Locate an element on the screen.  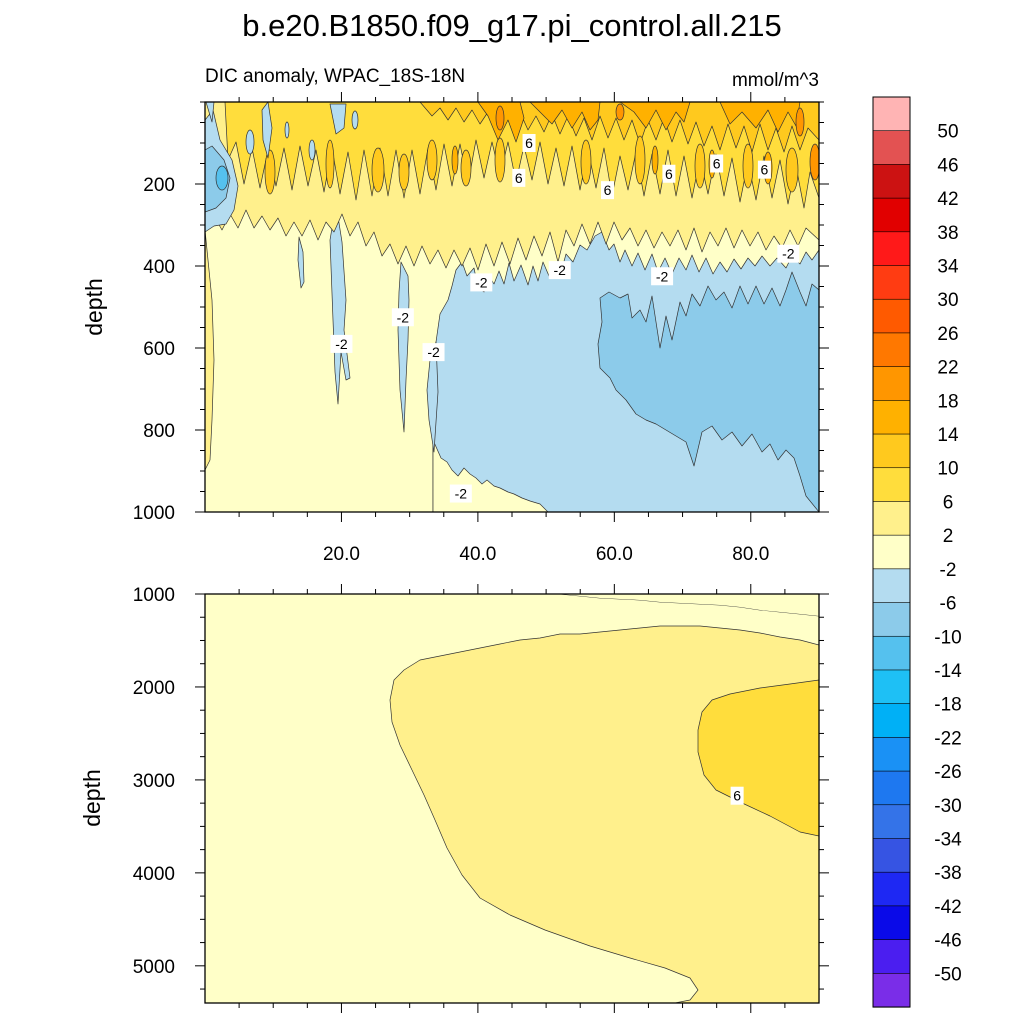
x-tick-label: 60.0 is located at coordinates (614, 554).